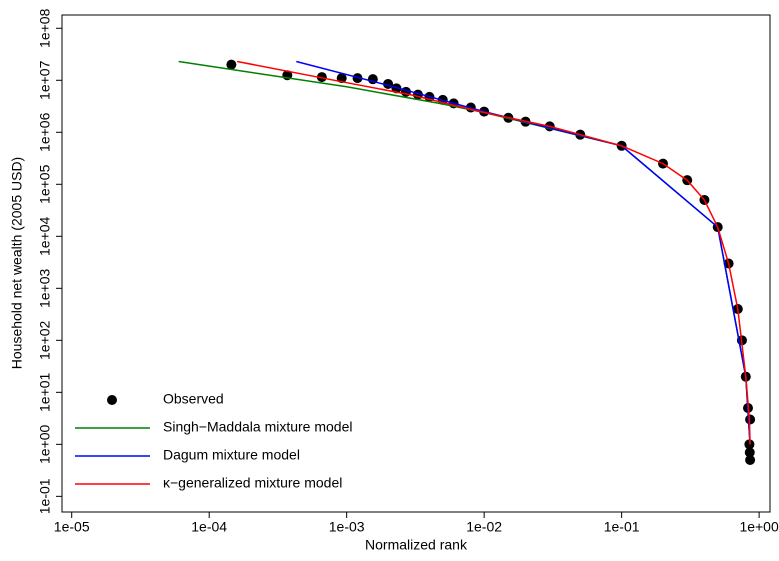 This screenshot has height=561, width=779. I want to click on y-tick-label: 1e+06, so click(45, 132).